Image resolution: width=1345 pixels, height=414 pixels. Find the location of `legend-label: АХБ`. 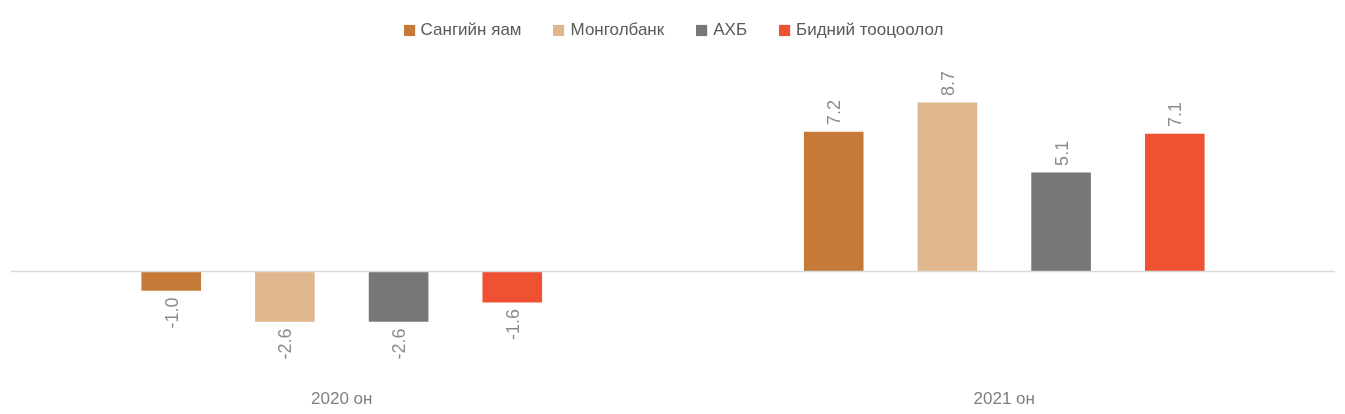

legend-label: АХБ is located at coordinates (730, 30).